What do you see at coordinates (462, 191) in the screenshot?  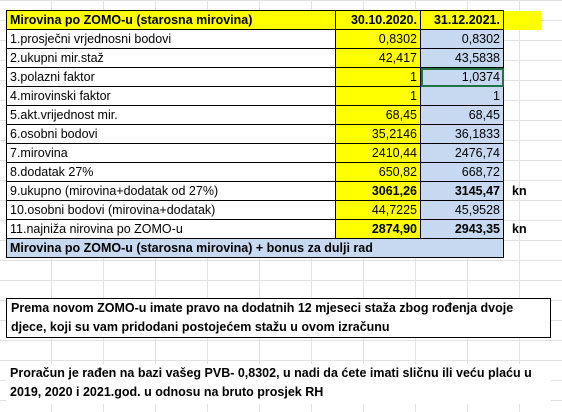 I see `row-value-2021-cell: 3145,47` at bounding box center [462, 191].